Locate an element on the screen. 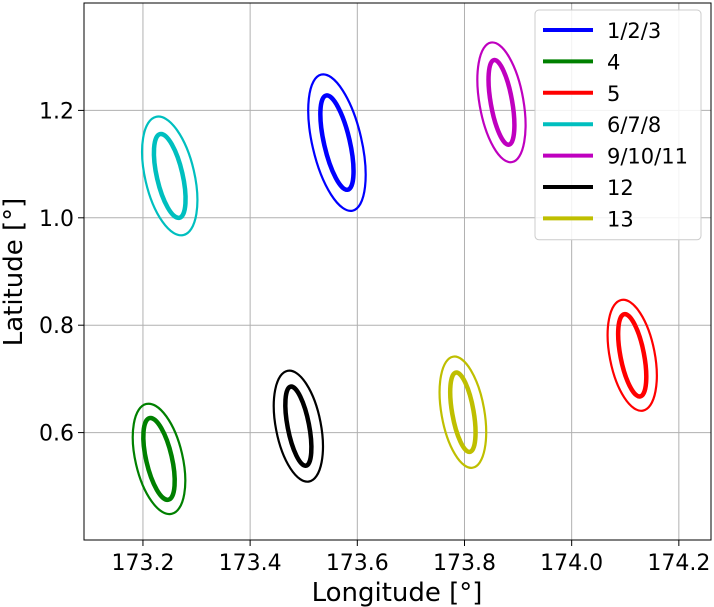 The height and width of the screenshot is (607, 714). y-tick-label: 1.2 is located at coordinates (56, 111).